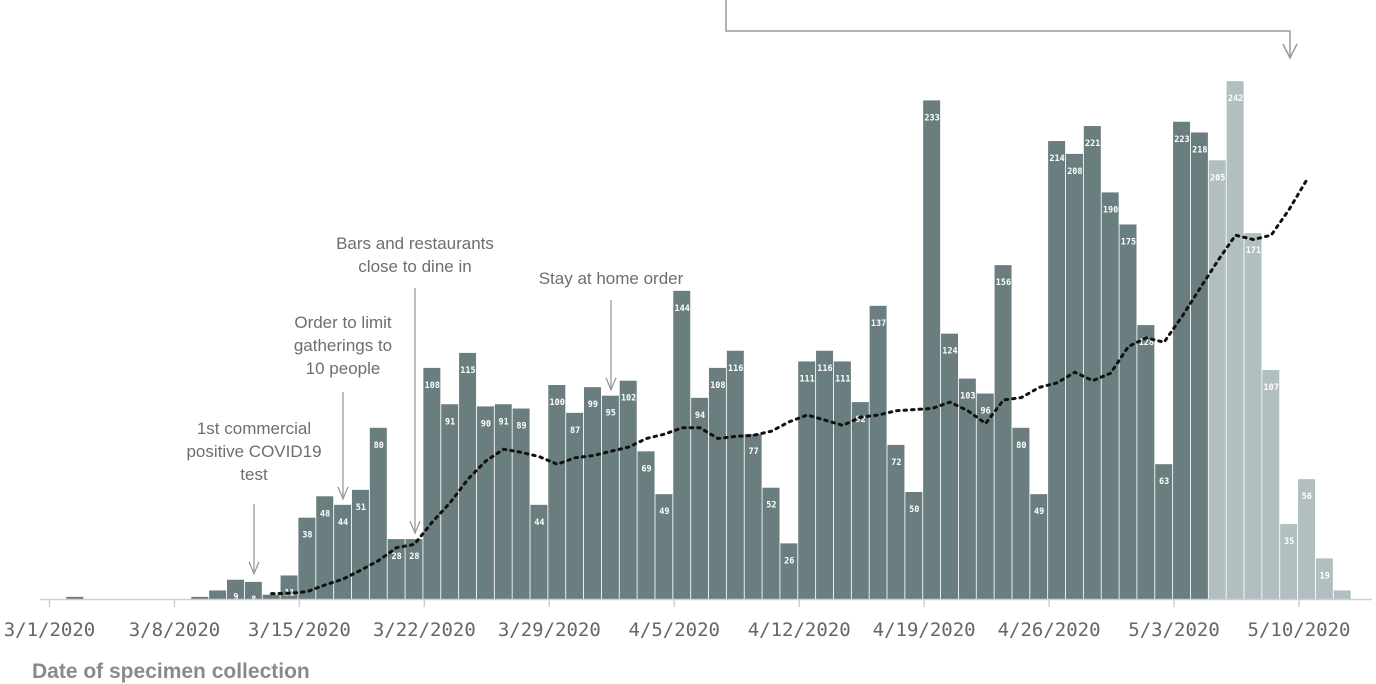 This screenshot has height=684, width=1376. What do you see at coordinates (1128, 243) in the screenshot?
I see `bar-label-60: 175` at bounding box center [1128, 243].